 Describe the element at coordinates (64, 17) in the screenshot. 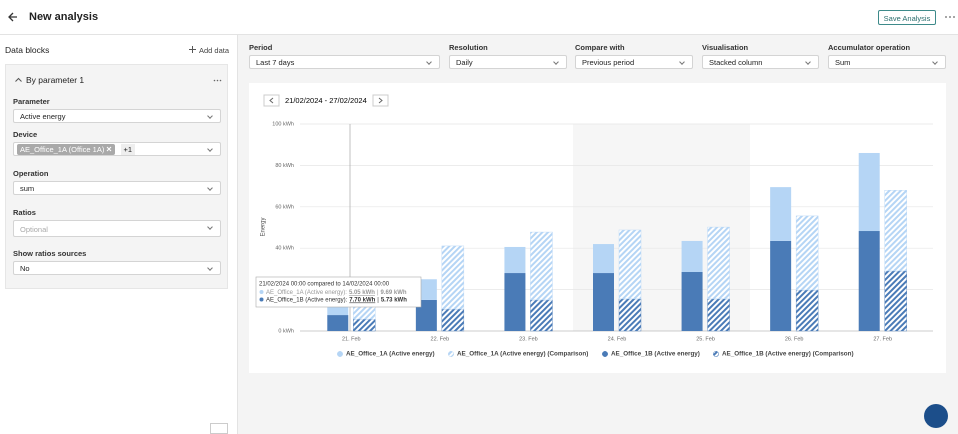

I see `page-title: New analysis` at that location.